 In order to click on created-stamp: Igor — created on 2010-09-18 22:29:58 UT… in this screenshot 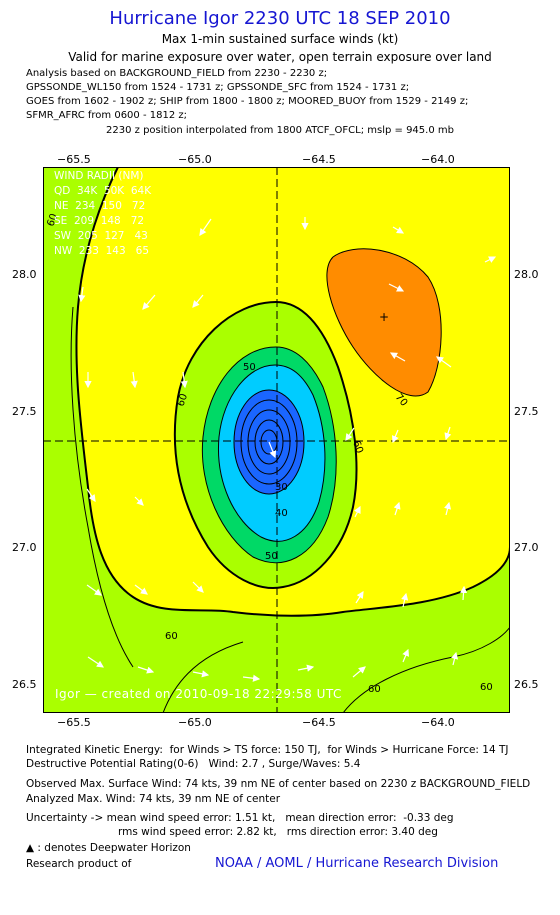, I will do `click(198, 694)`.